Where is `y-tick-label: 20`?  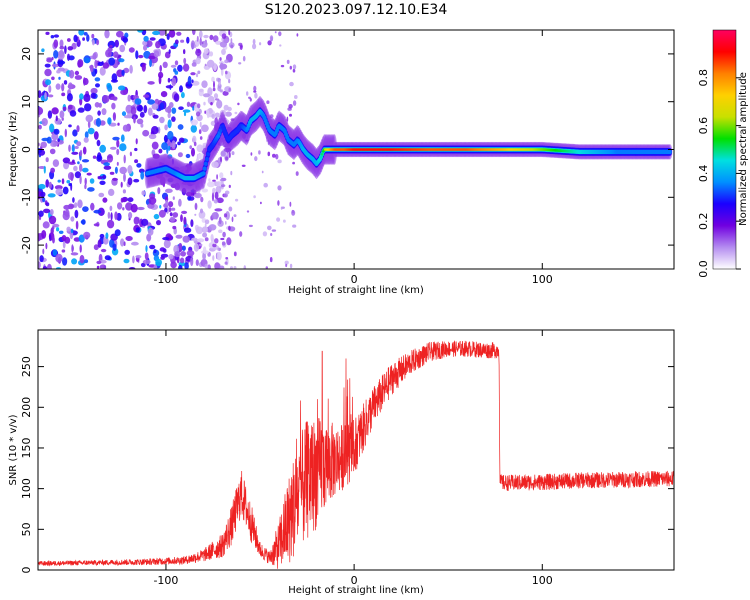
y-tick-label: 20 is located at coordinates (26, 54).